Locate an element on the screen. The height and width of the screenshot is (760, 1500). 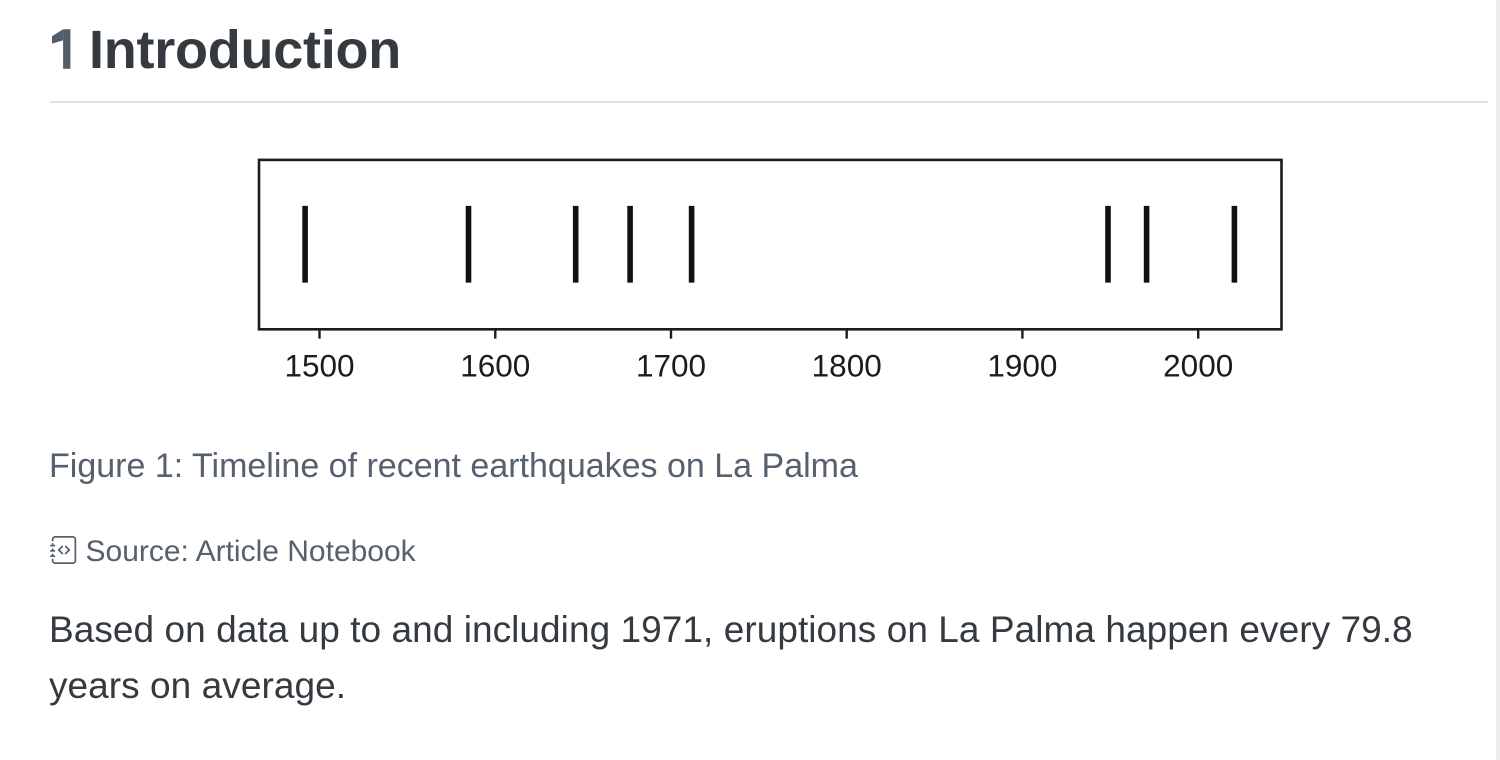
svg-text: 1500 is located at coordinates (319, 366).